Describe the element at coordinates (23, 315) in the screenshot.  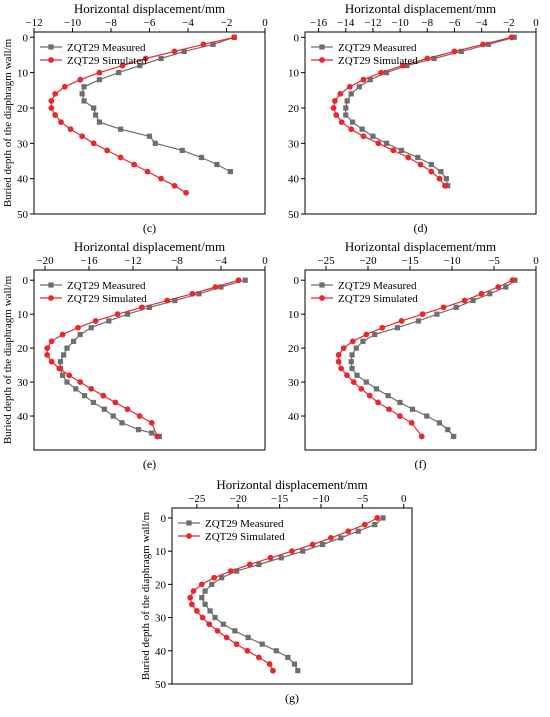
I see `y-tick-label: 10` at that location.